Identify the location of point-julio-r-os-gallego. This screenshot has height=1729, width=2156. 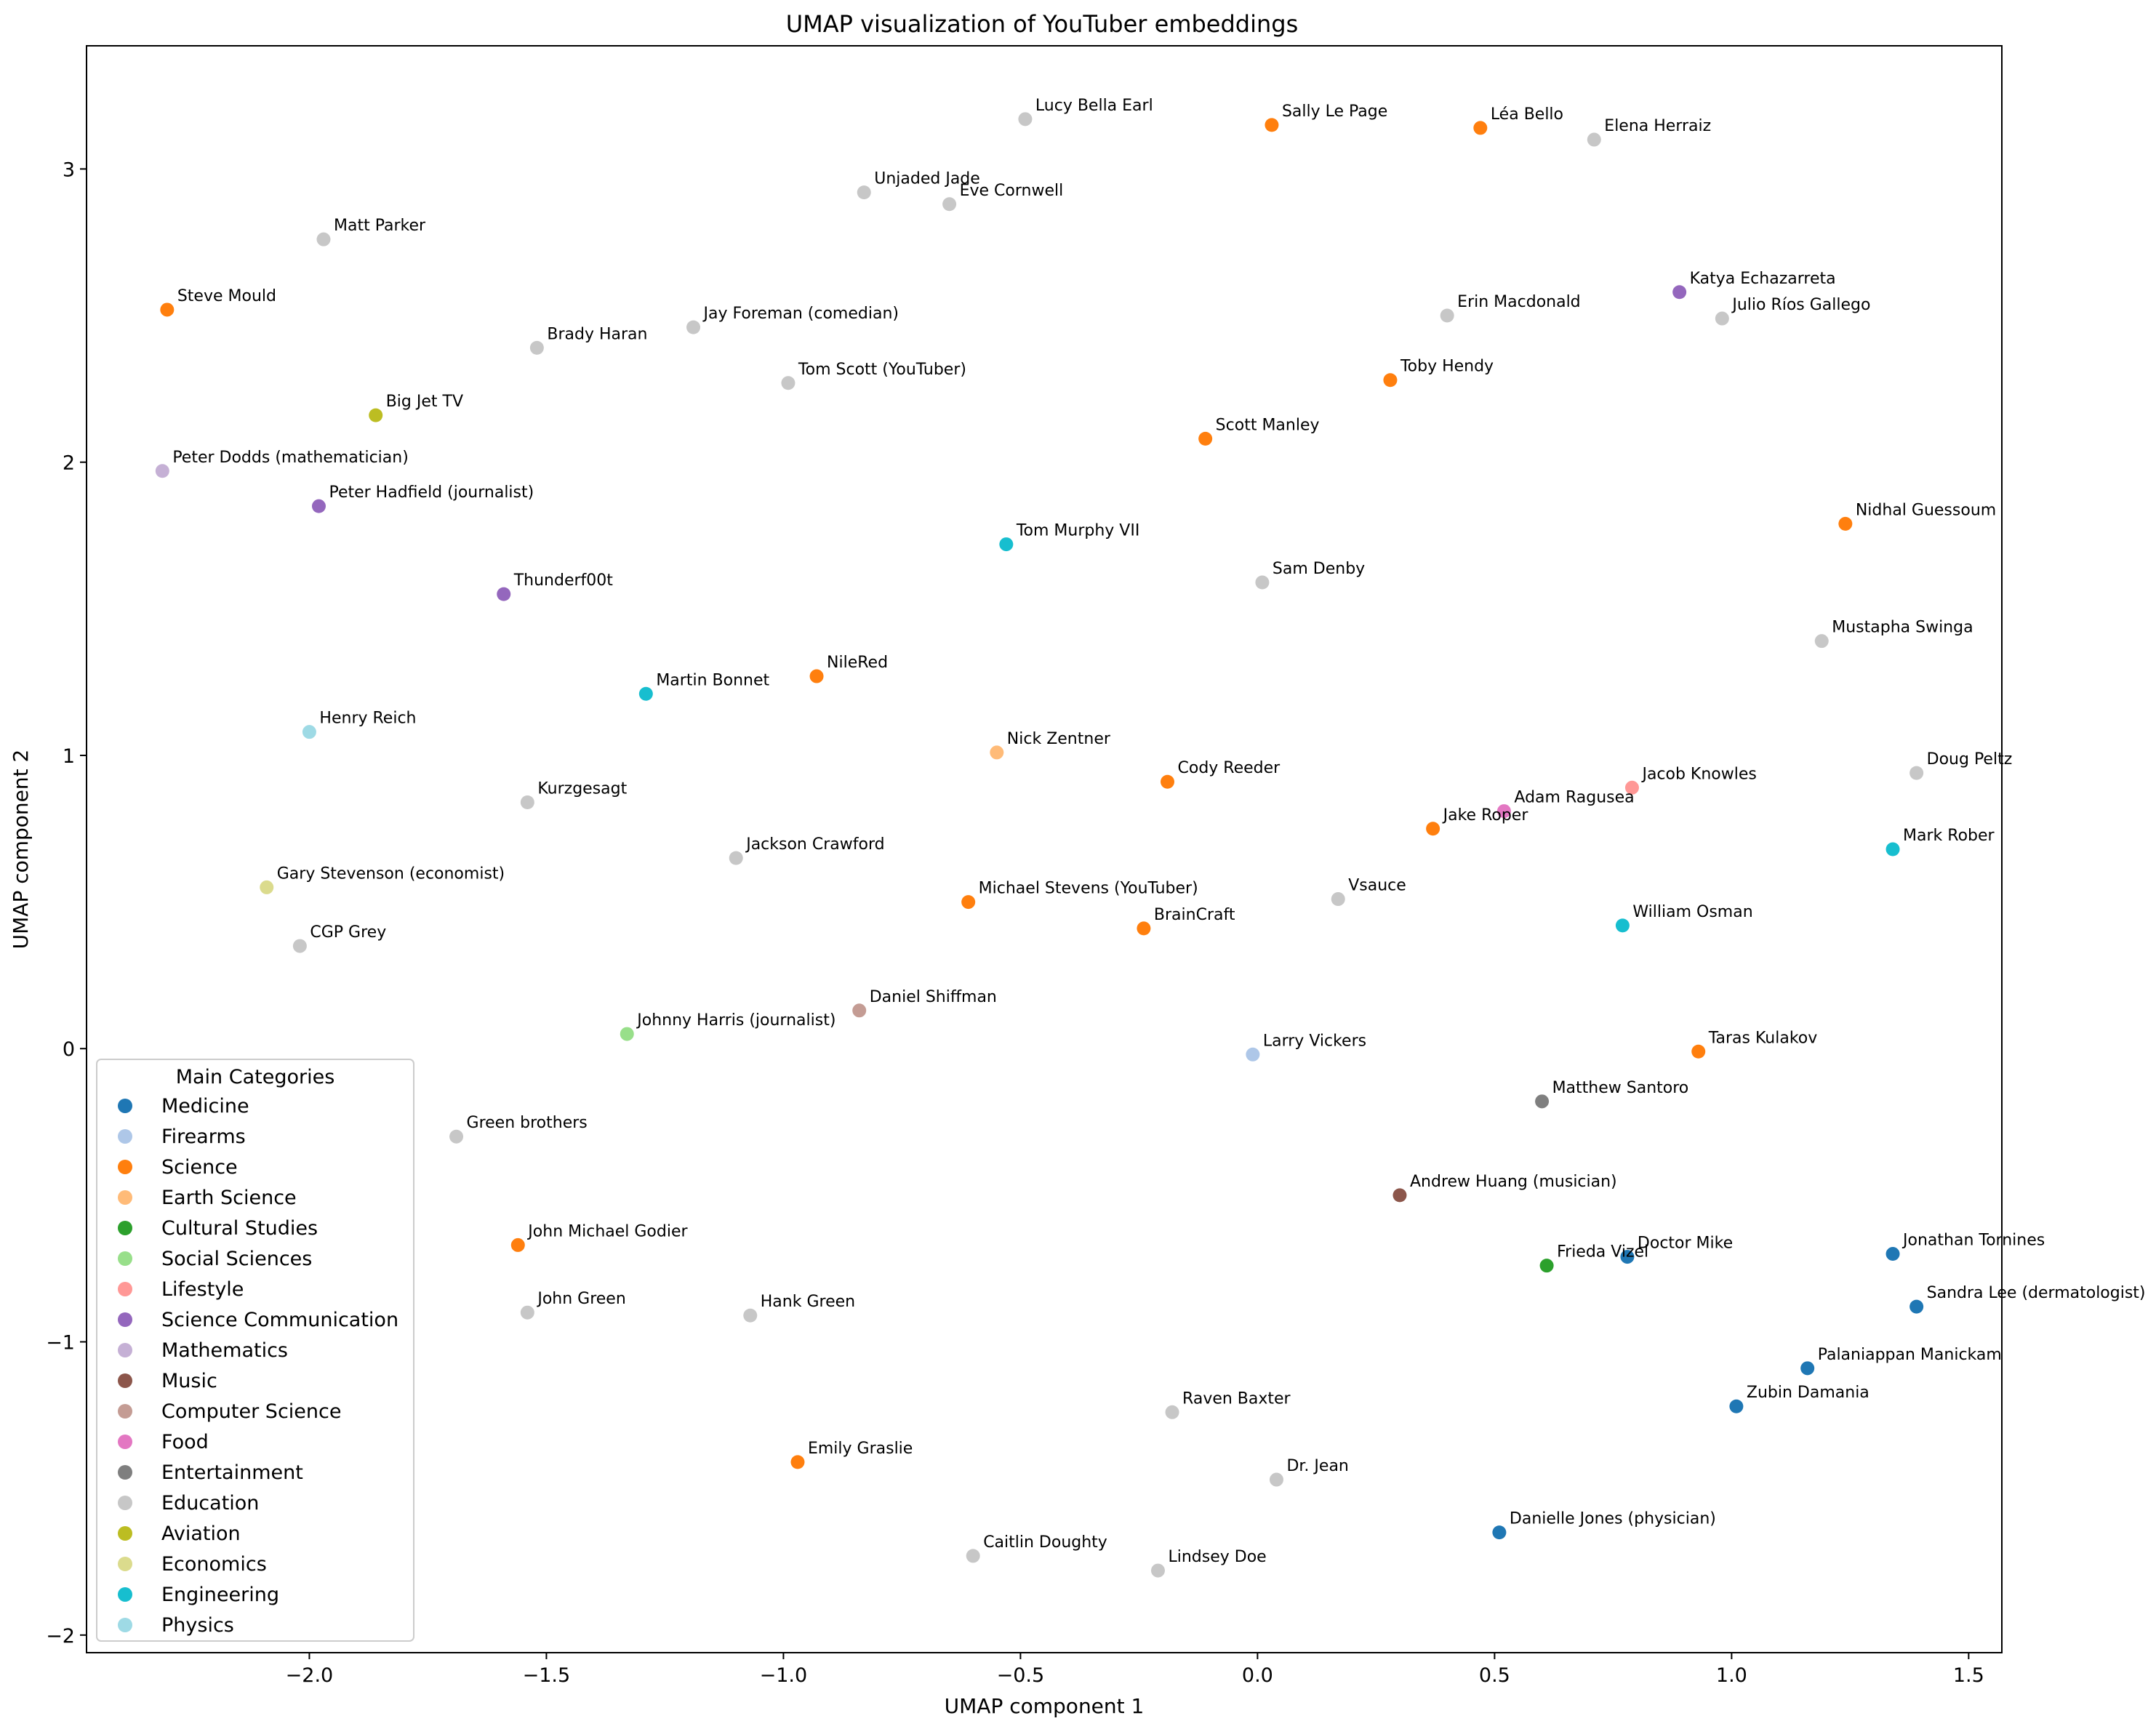
(1722, 318).